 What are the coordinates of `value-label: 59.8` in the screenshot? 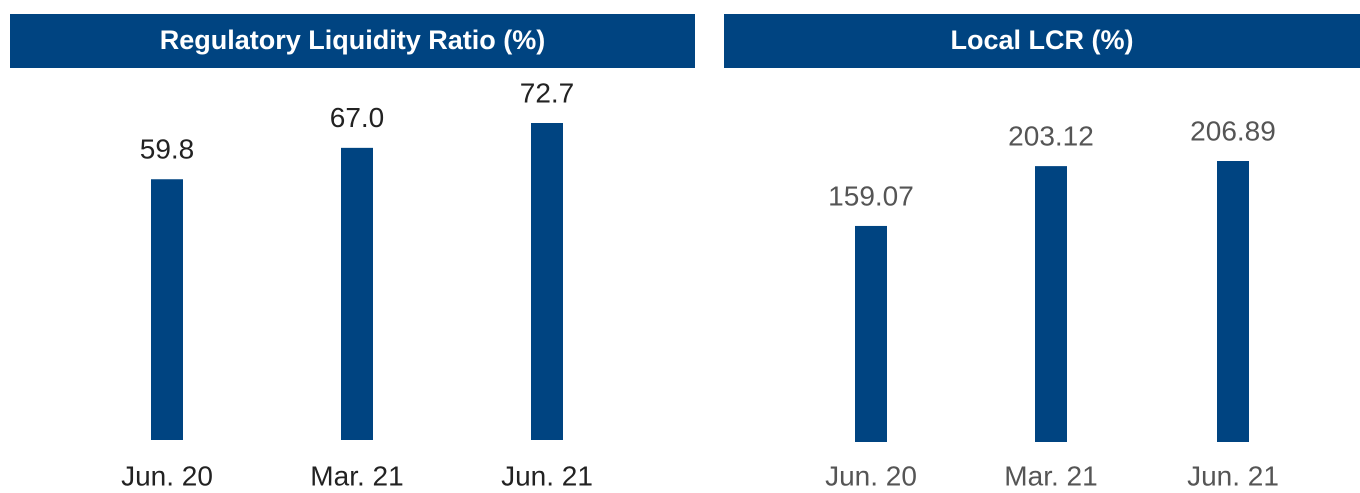 It's located at (167, 149).